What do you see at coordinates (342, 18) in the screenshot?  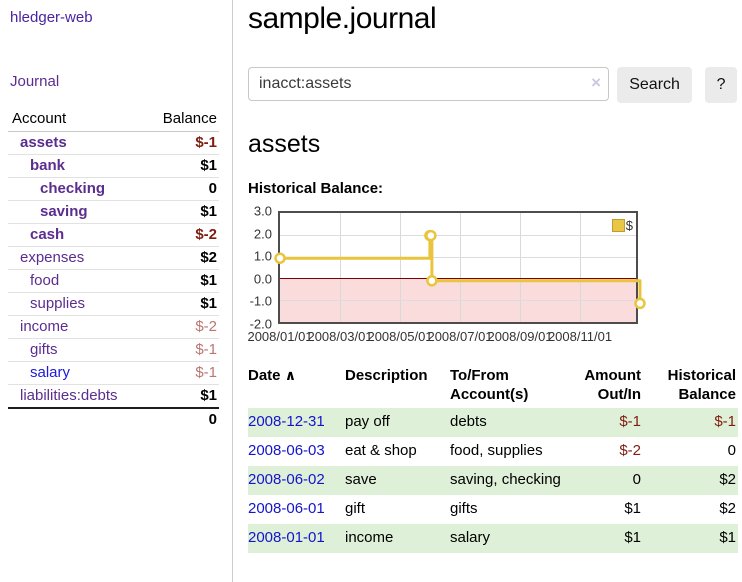 I see `page-title: sample.journal` at bounding box center [342, 18].